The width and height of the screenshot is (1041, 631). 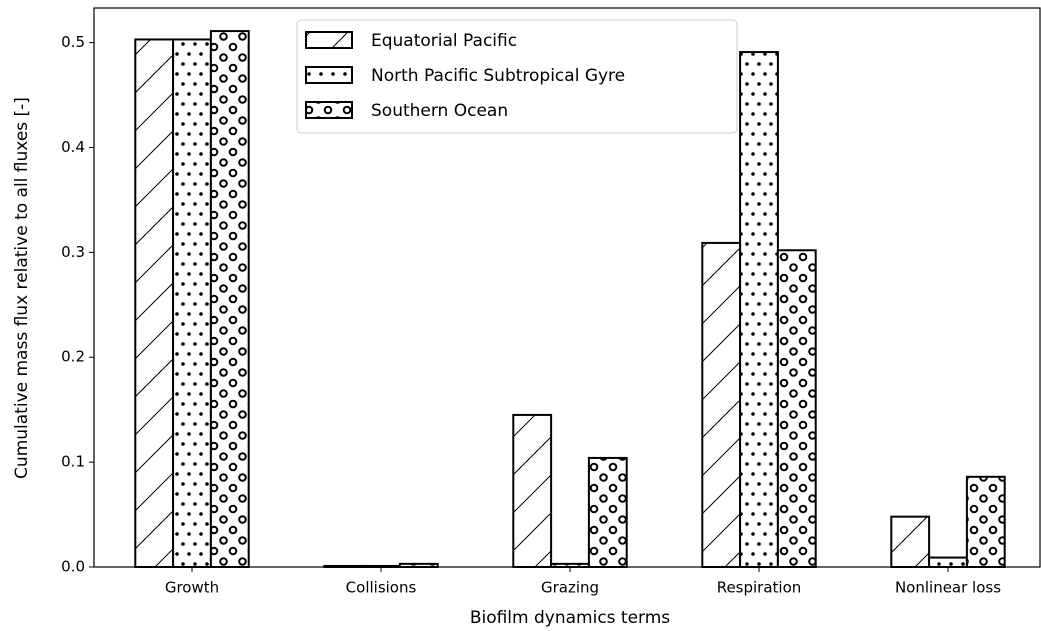 What do you see at coordinates (192, 588) in the screenshot?
I see `x-tick-label: Growth` at bounding box center [192, 588].